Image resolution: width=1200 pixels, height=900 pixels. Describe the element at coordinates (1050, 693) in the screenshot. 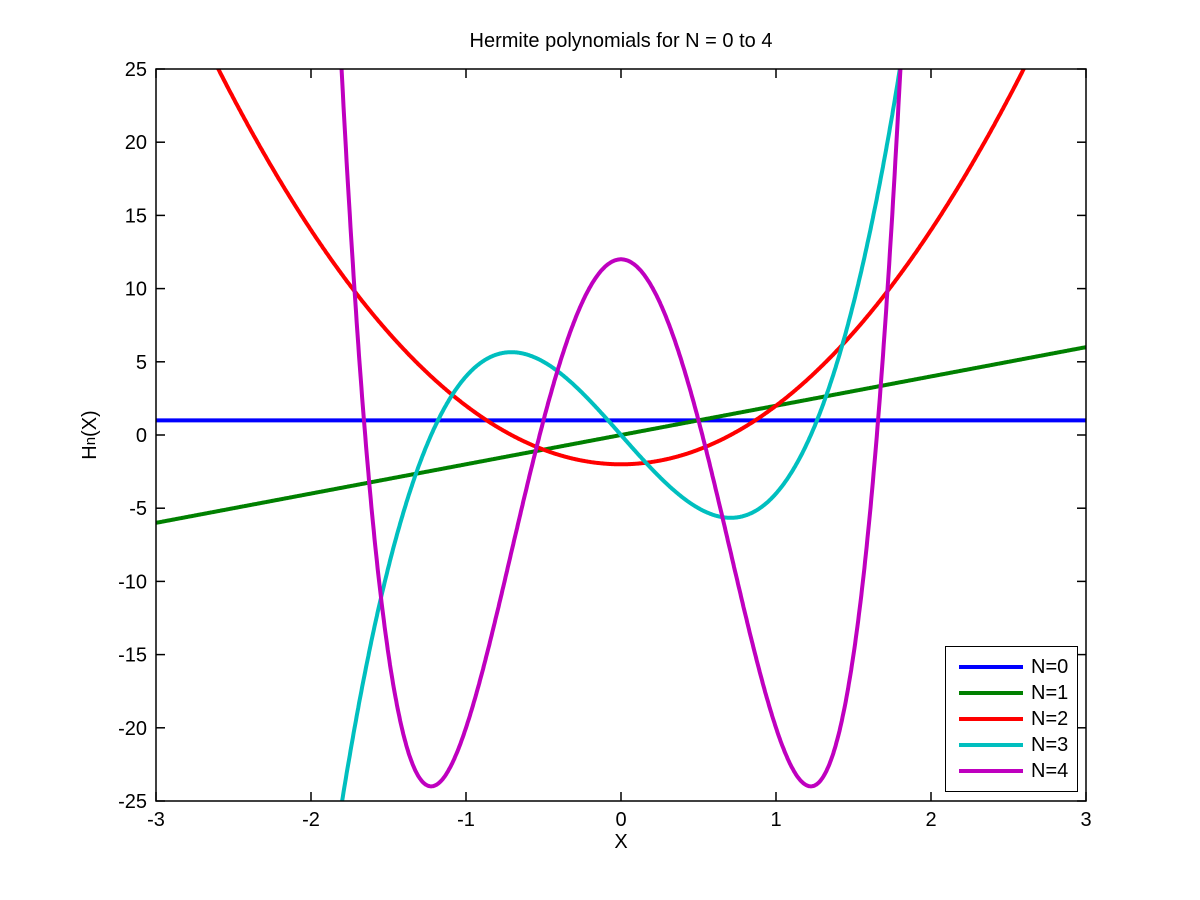

I see `legend-label: N=1` at that location.